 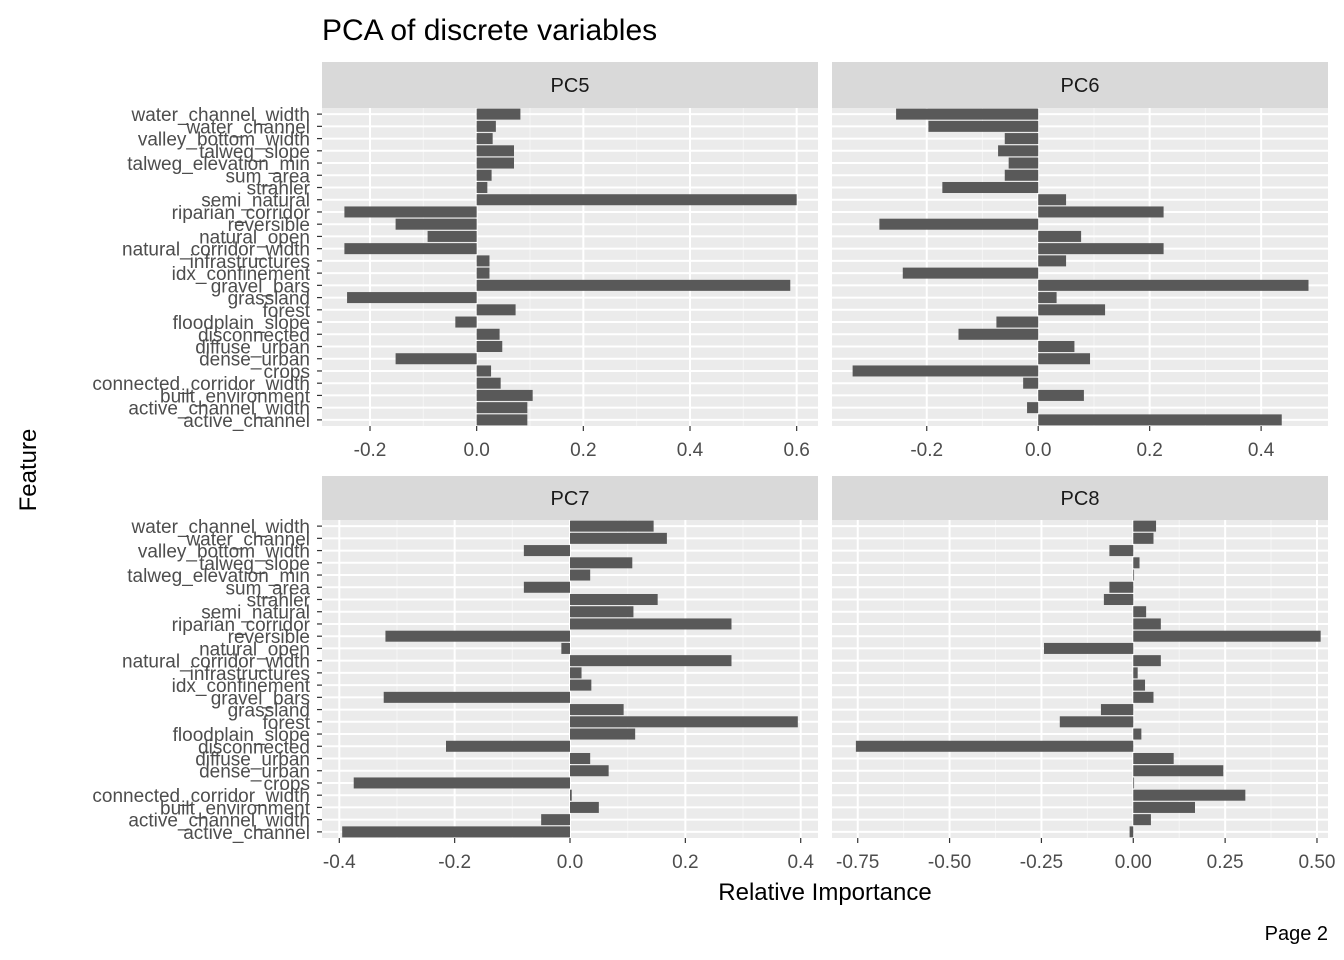 What do you see at coordinates (241, 625) in the screenshot?
I see `y-category-label: riparian_corridor` at bounding box center [241, 625].